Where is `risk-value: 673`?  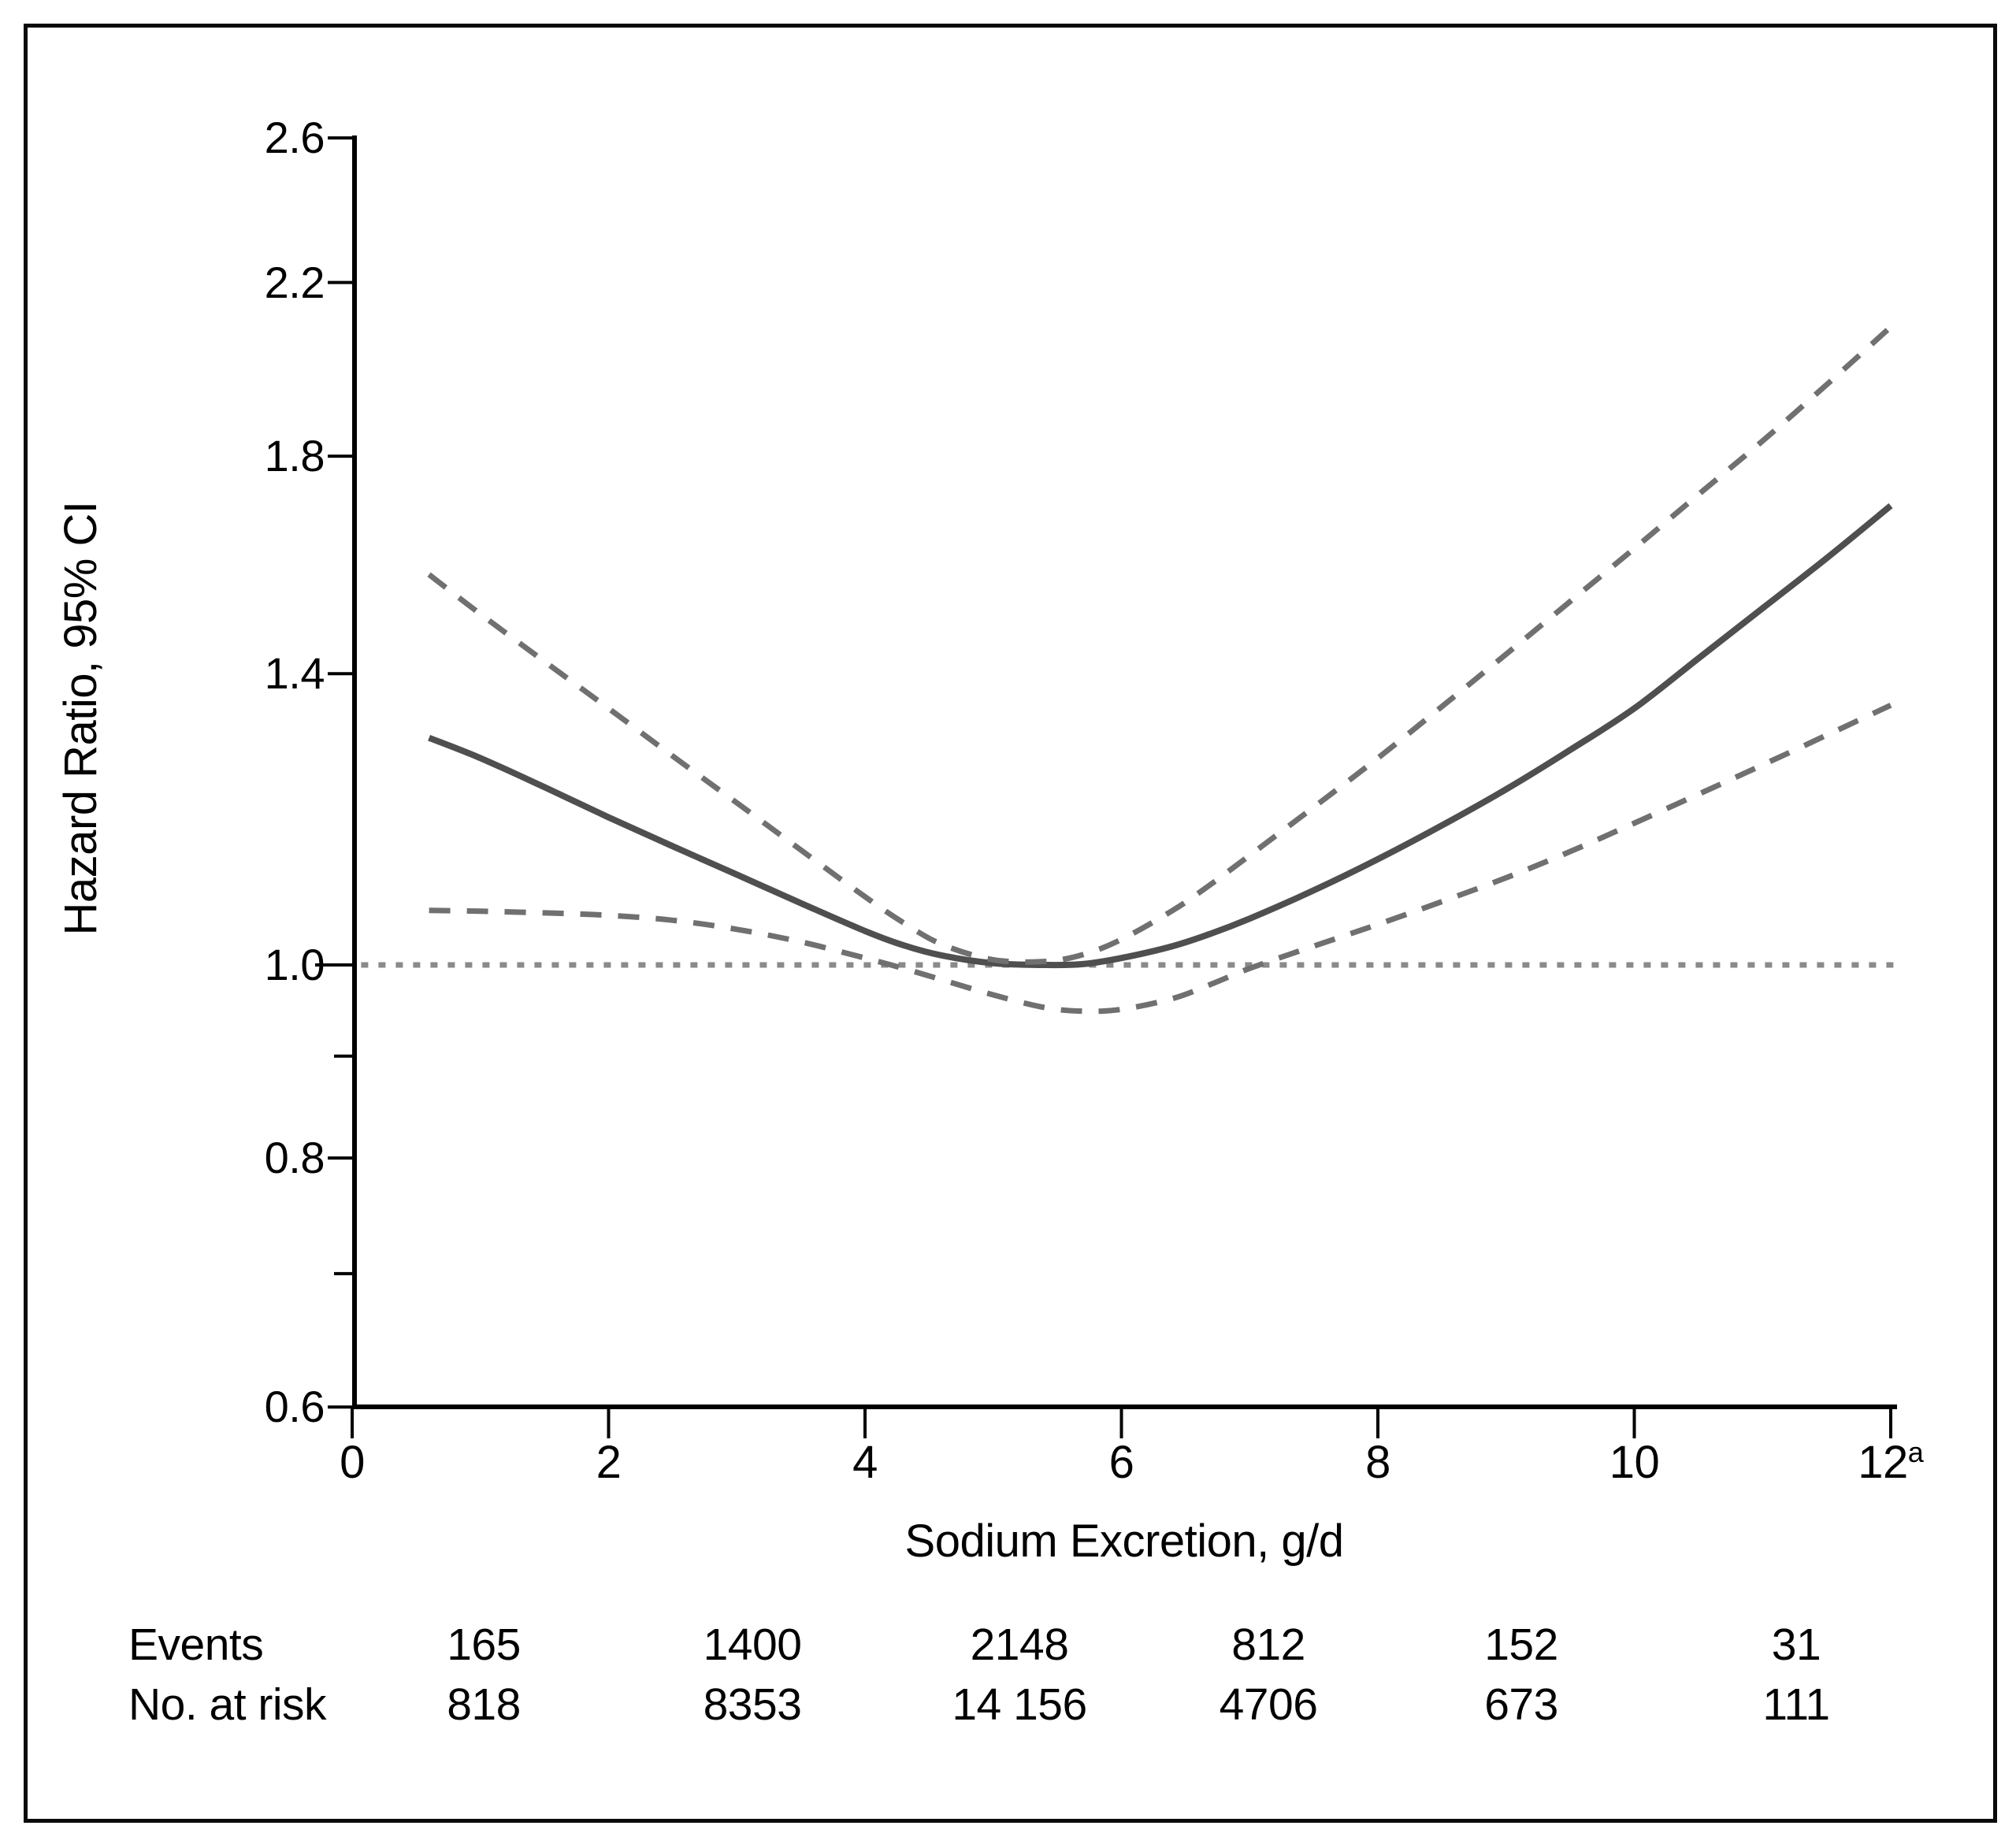
risk-value: 673 is located at coordinates (1521, 1704).